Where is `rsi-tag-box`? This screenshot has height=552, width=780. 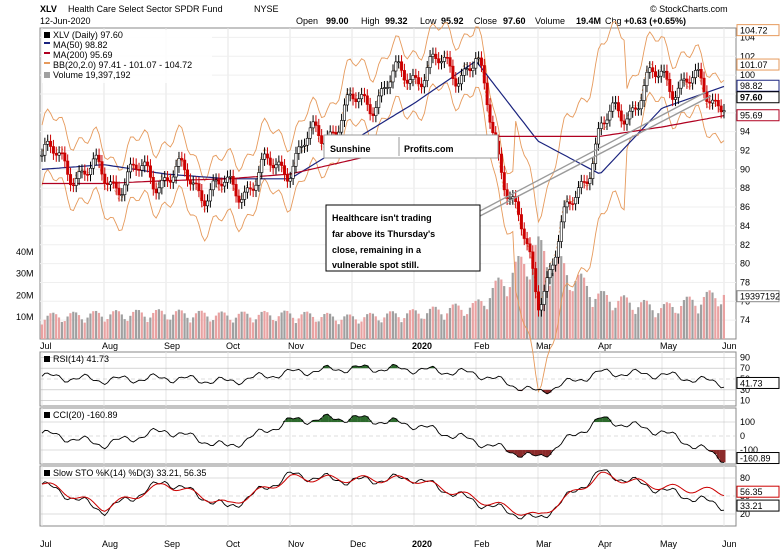 rsi-tag-box is located at coordinates (758, 382).